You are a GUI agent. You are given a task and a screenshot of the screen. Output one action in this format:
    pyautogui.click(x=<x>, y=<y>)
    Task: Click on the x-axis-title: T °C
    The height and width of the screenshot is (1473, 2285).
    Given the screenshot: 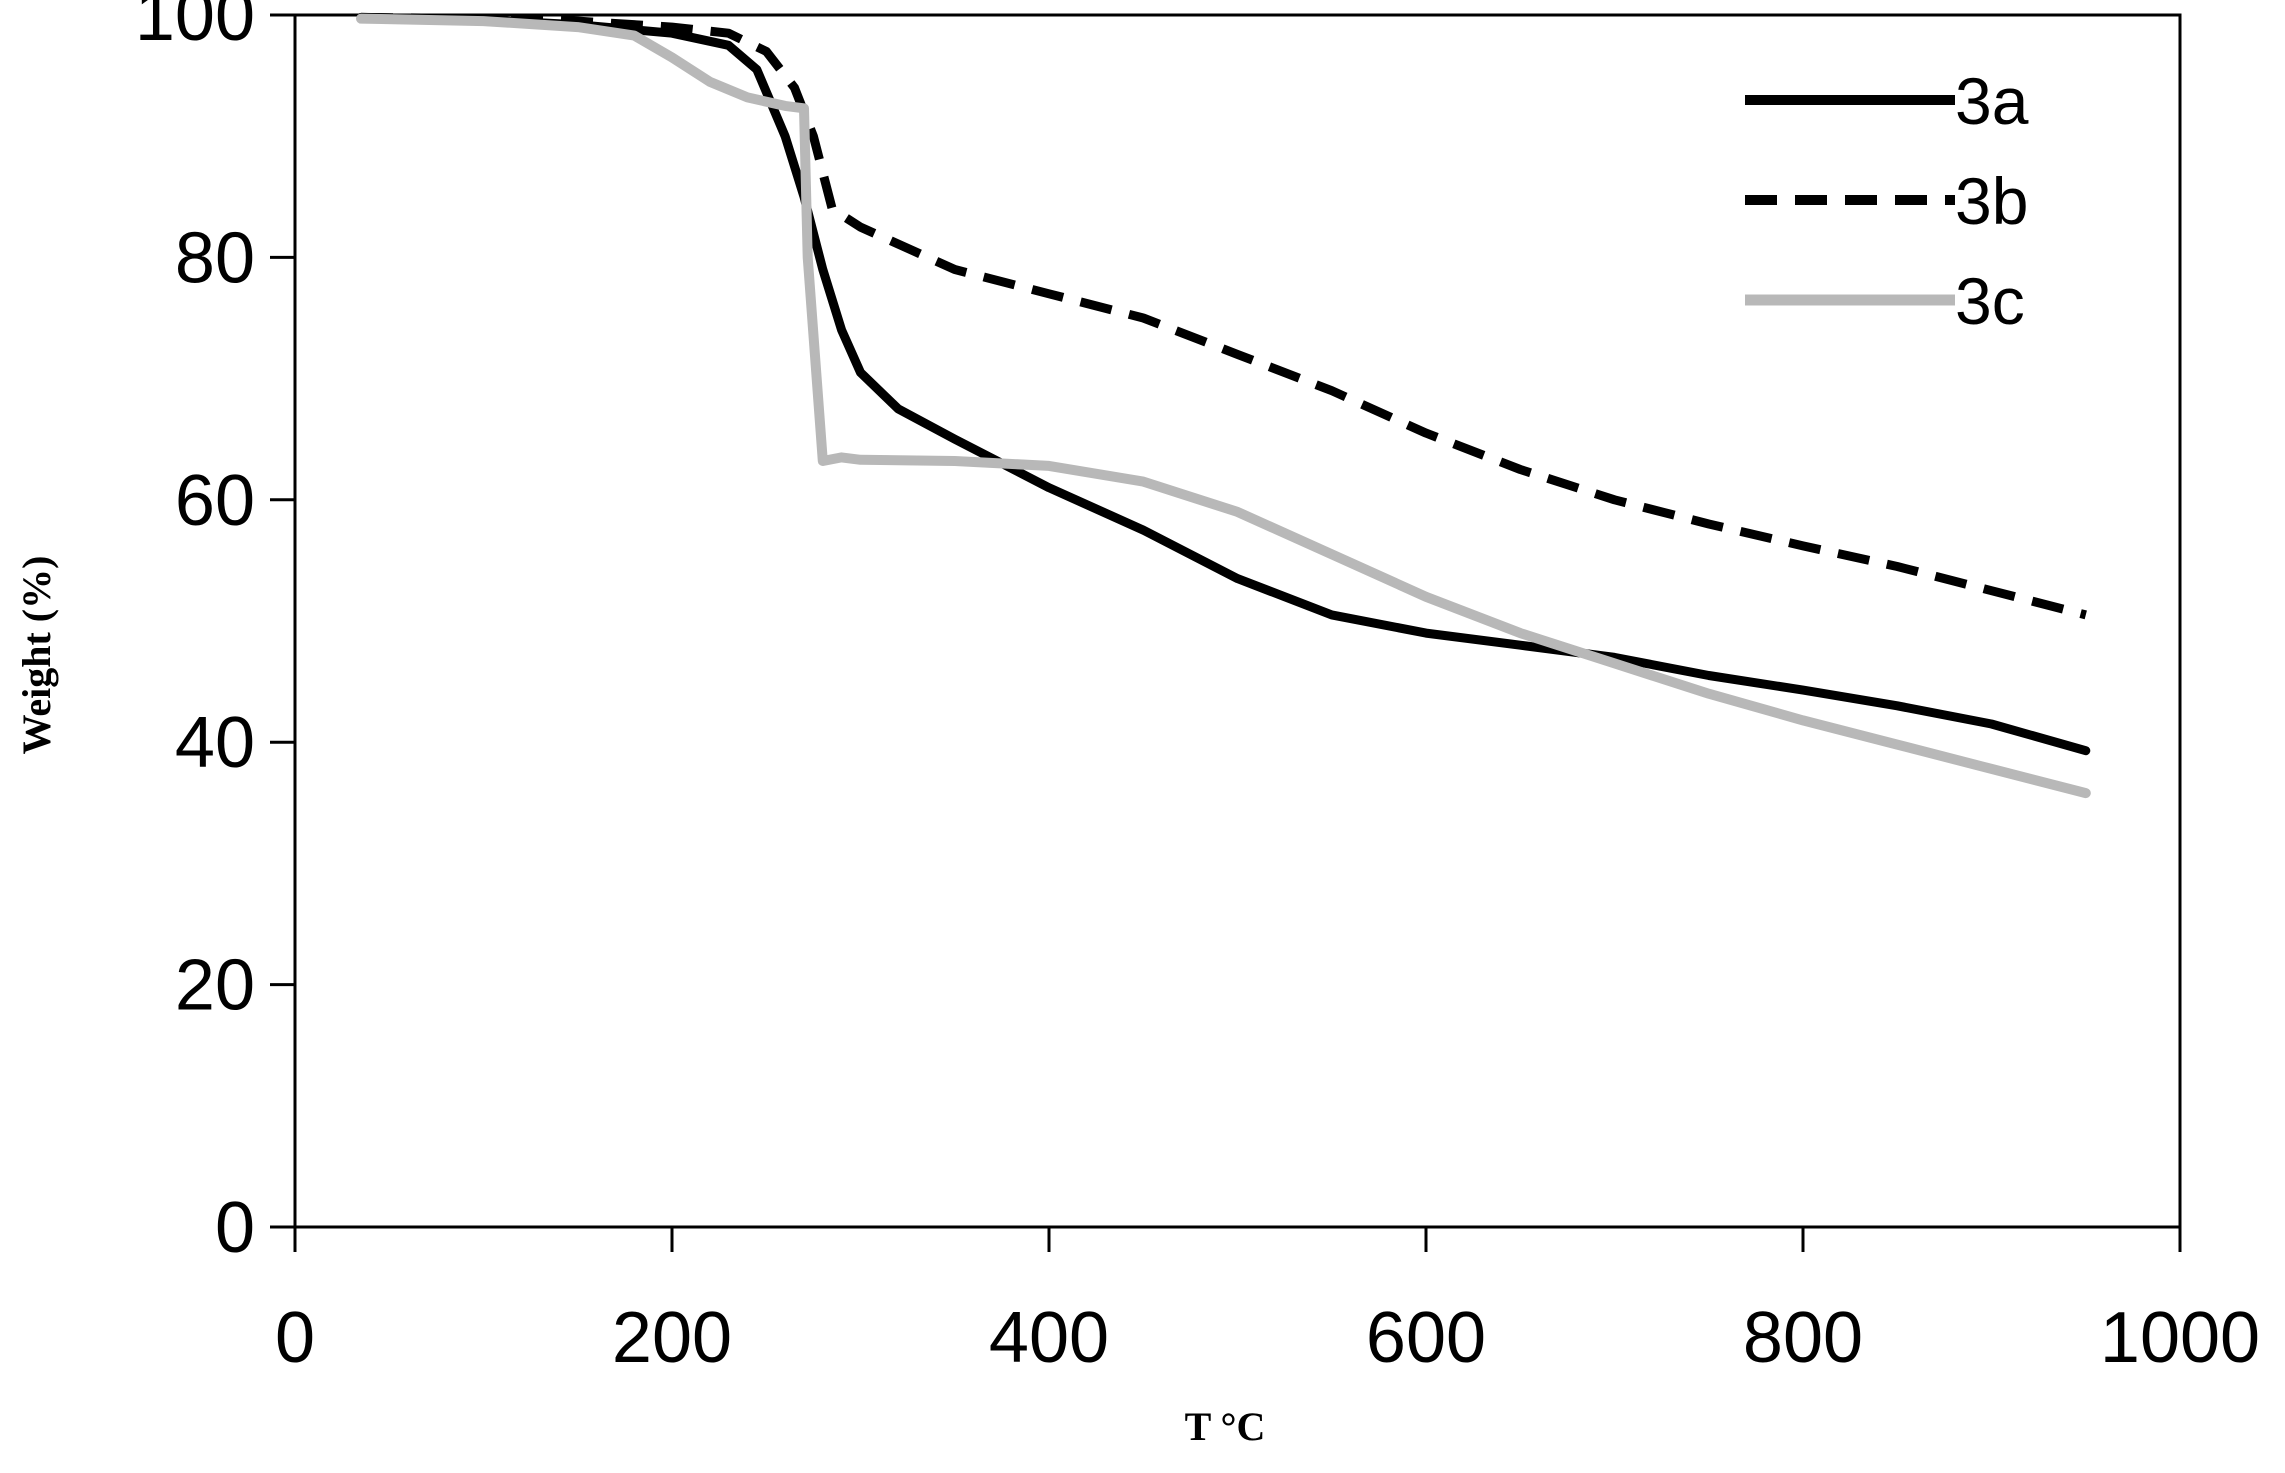 What is the action you would take?
    pyautogui.click(x=1225, y=1426)
    